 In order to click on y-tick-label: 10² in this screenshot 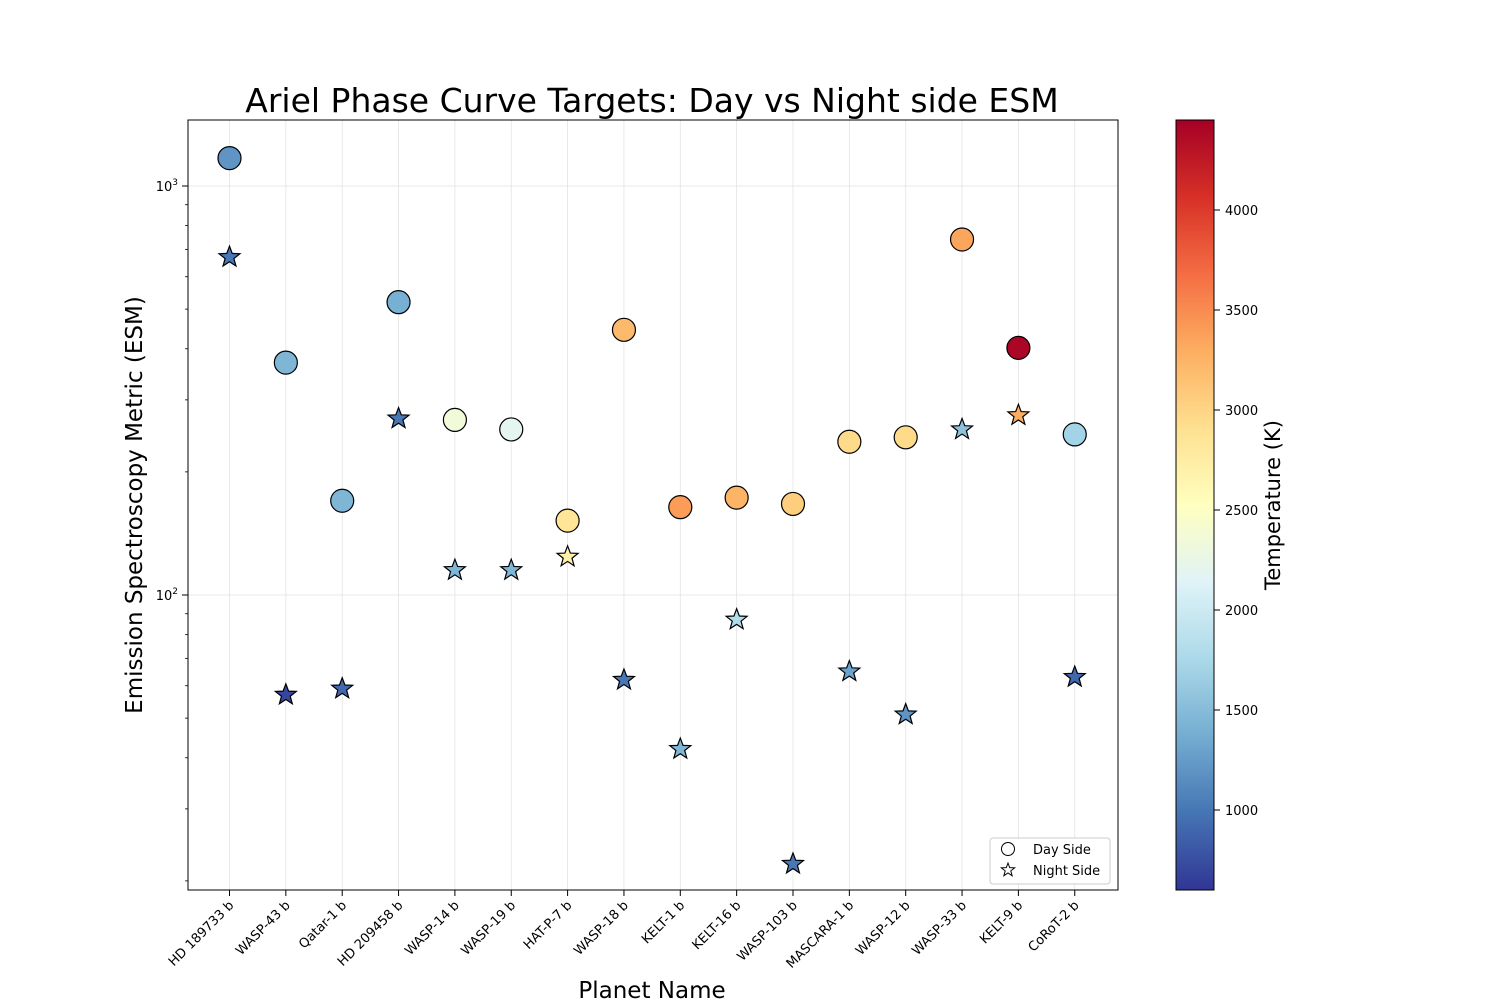, I will do `click(167, 595)`.